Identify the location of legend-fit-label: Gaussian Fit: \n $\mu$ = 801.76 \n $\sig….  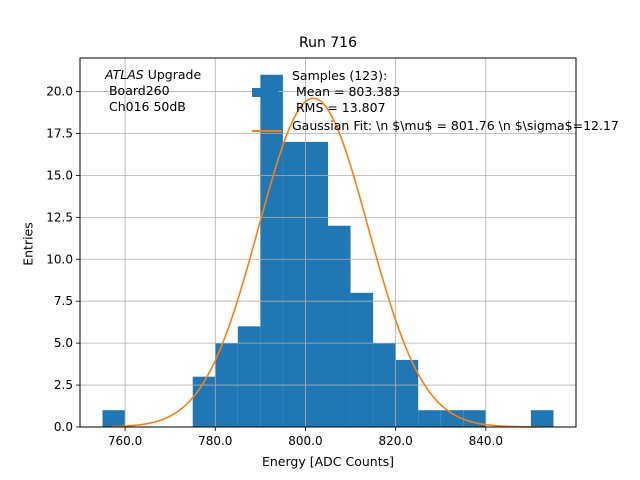
(455, 125).